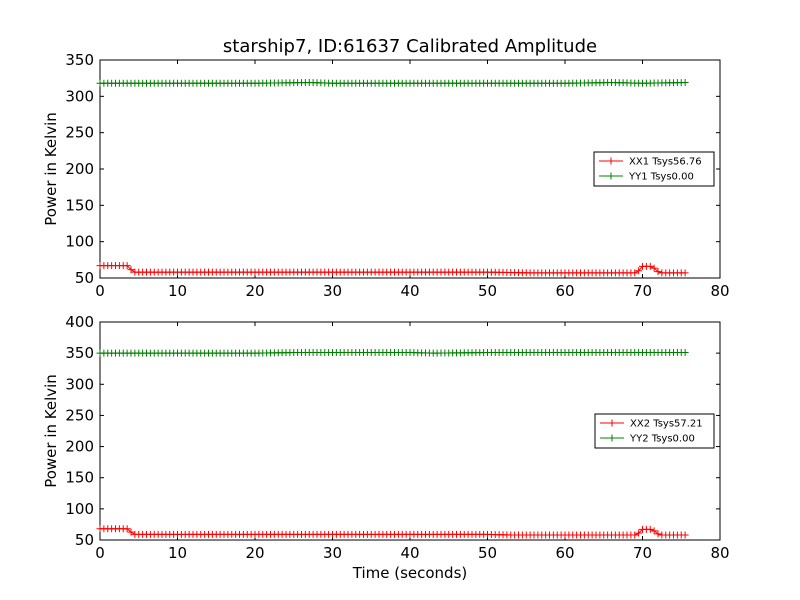 This screenshot has width=800, height=600. I want to click on y-tick-label: 400, so click(79, 322).